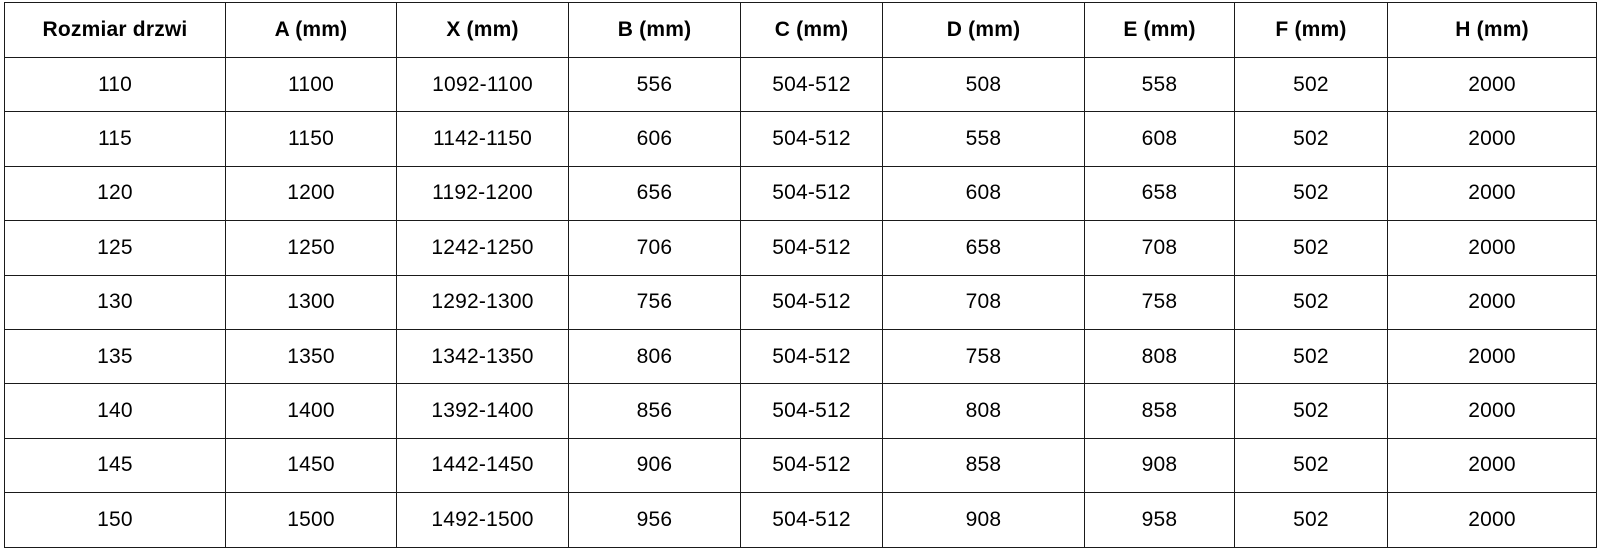  Describe the element at coordinates (1159, 411) in the screenshot. I see `table-cell-r6-c6: 858` at that location.